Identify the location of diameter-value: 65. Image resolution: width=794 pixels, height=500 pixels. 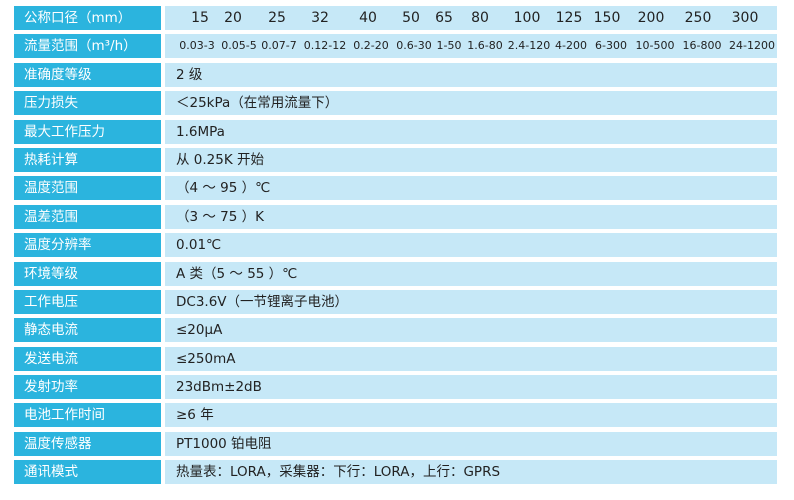
(444, 18).